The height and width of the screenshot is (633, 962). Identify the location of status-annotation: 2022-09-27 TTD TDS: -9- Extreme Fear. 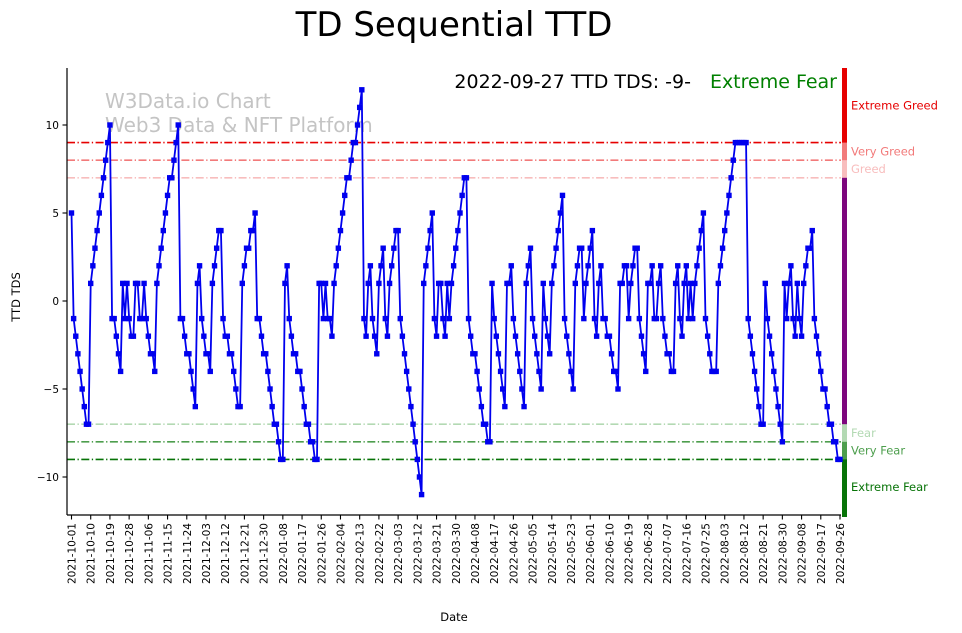
(645, 82).